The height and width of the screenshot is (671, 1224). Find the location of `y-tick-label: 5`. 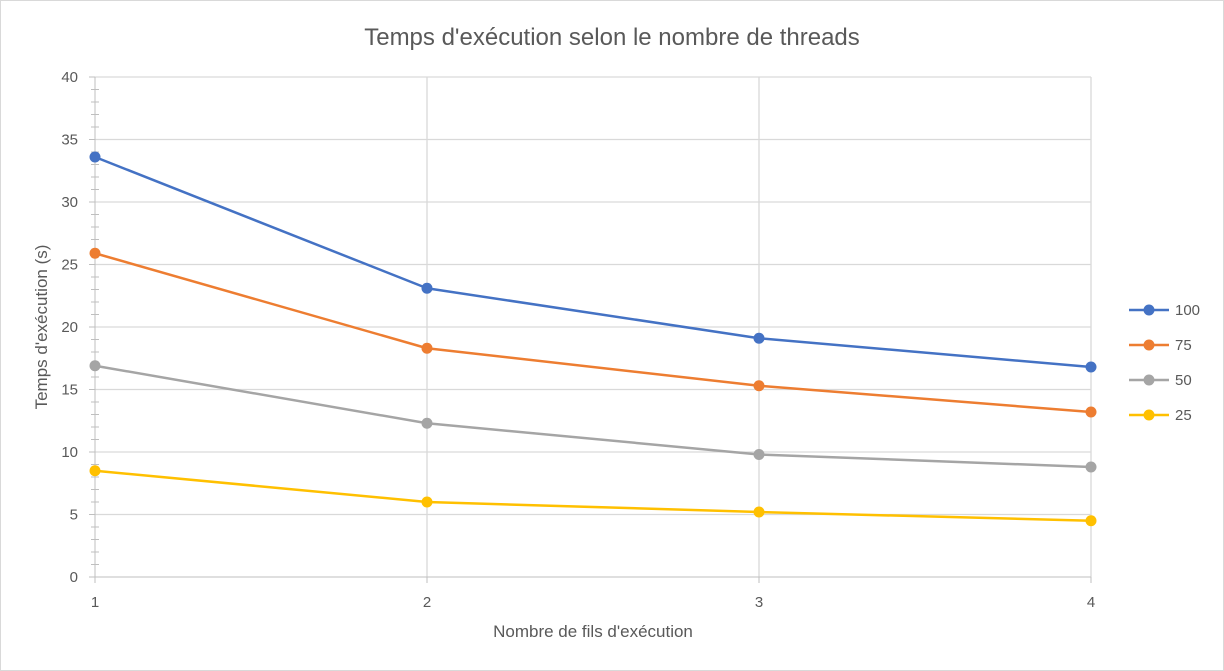

y-tick-label: 5 is located at coordinates (74, 515).